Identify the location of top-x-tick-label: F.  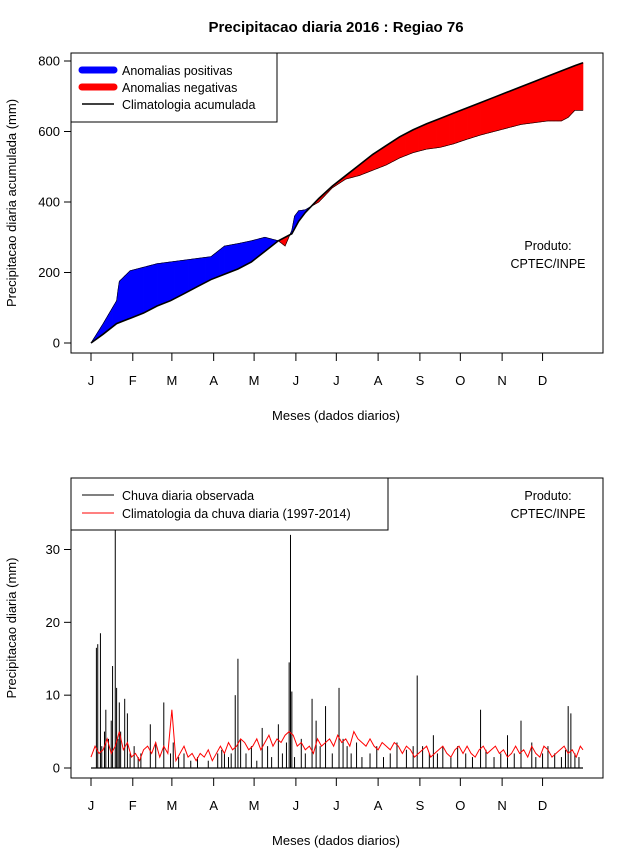
(133, 380).